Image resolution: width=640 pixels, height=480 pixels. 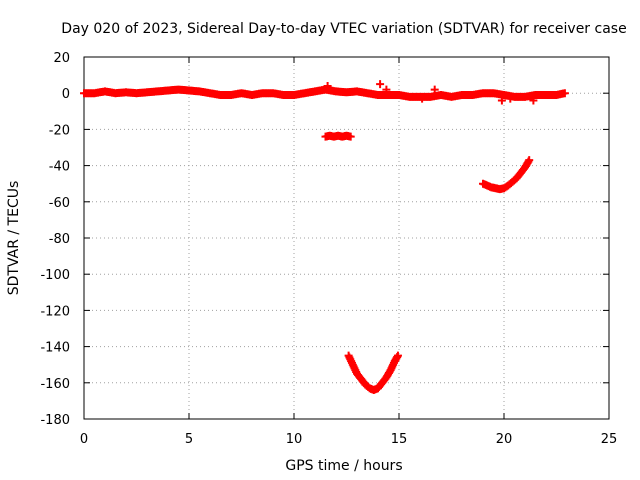 What do you see at coordinates (343, 466) in the screenshot?
I see `x-axis-title: GPS time / hours` at bounding box center [343, 466].